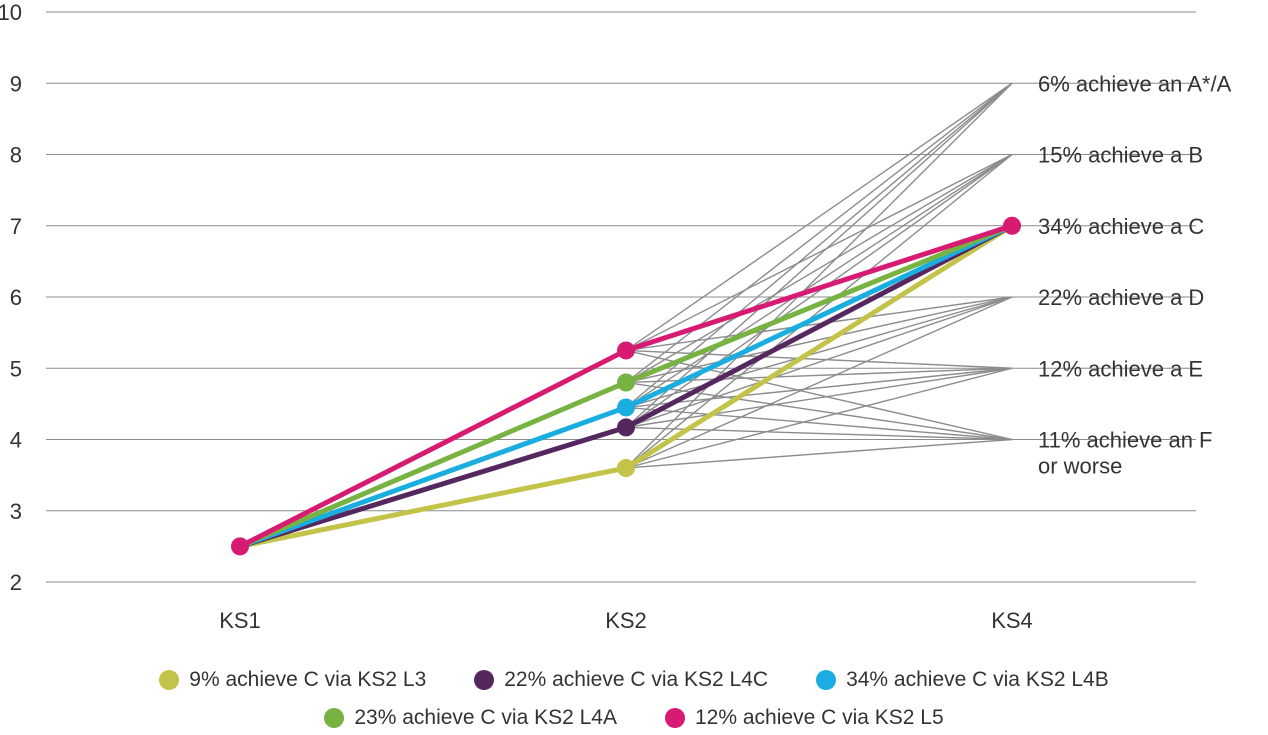 This screenshot has width=1268, height=735. Describe the element at coordinates (819, 717) in the screenshot. I see `legend-label: 12% achieve C via KS2 L5` at that location.